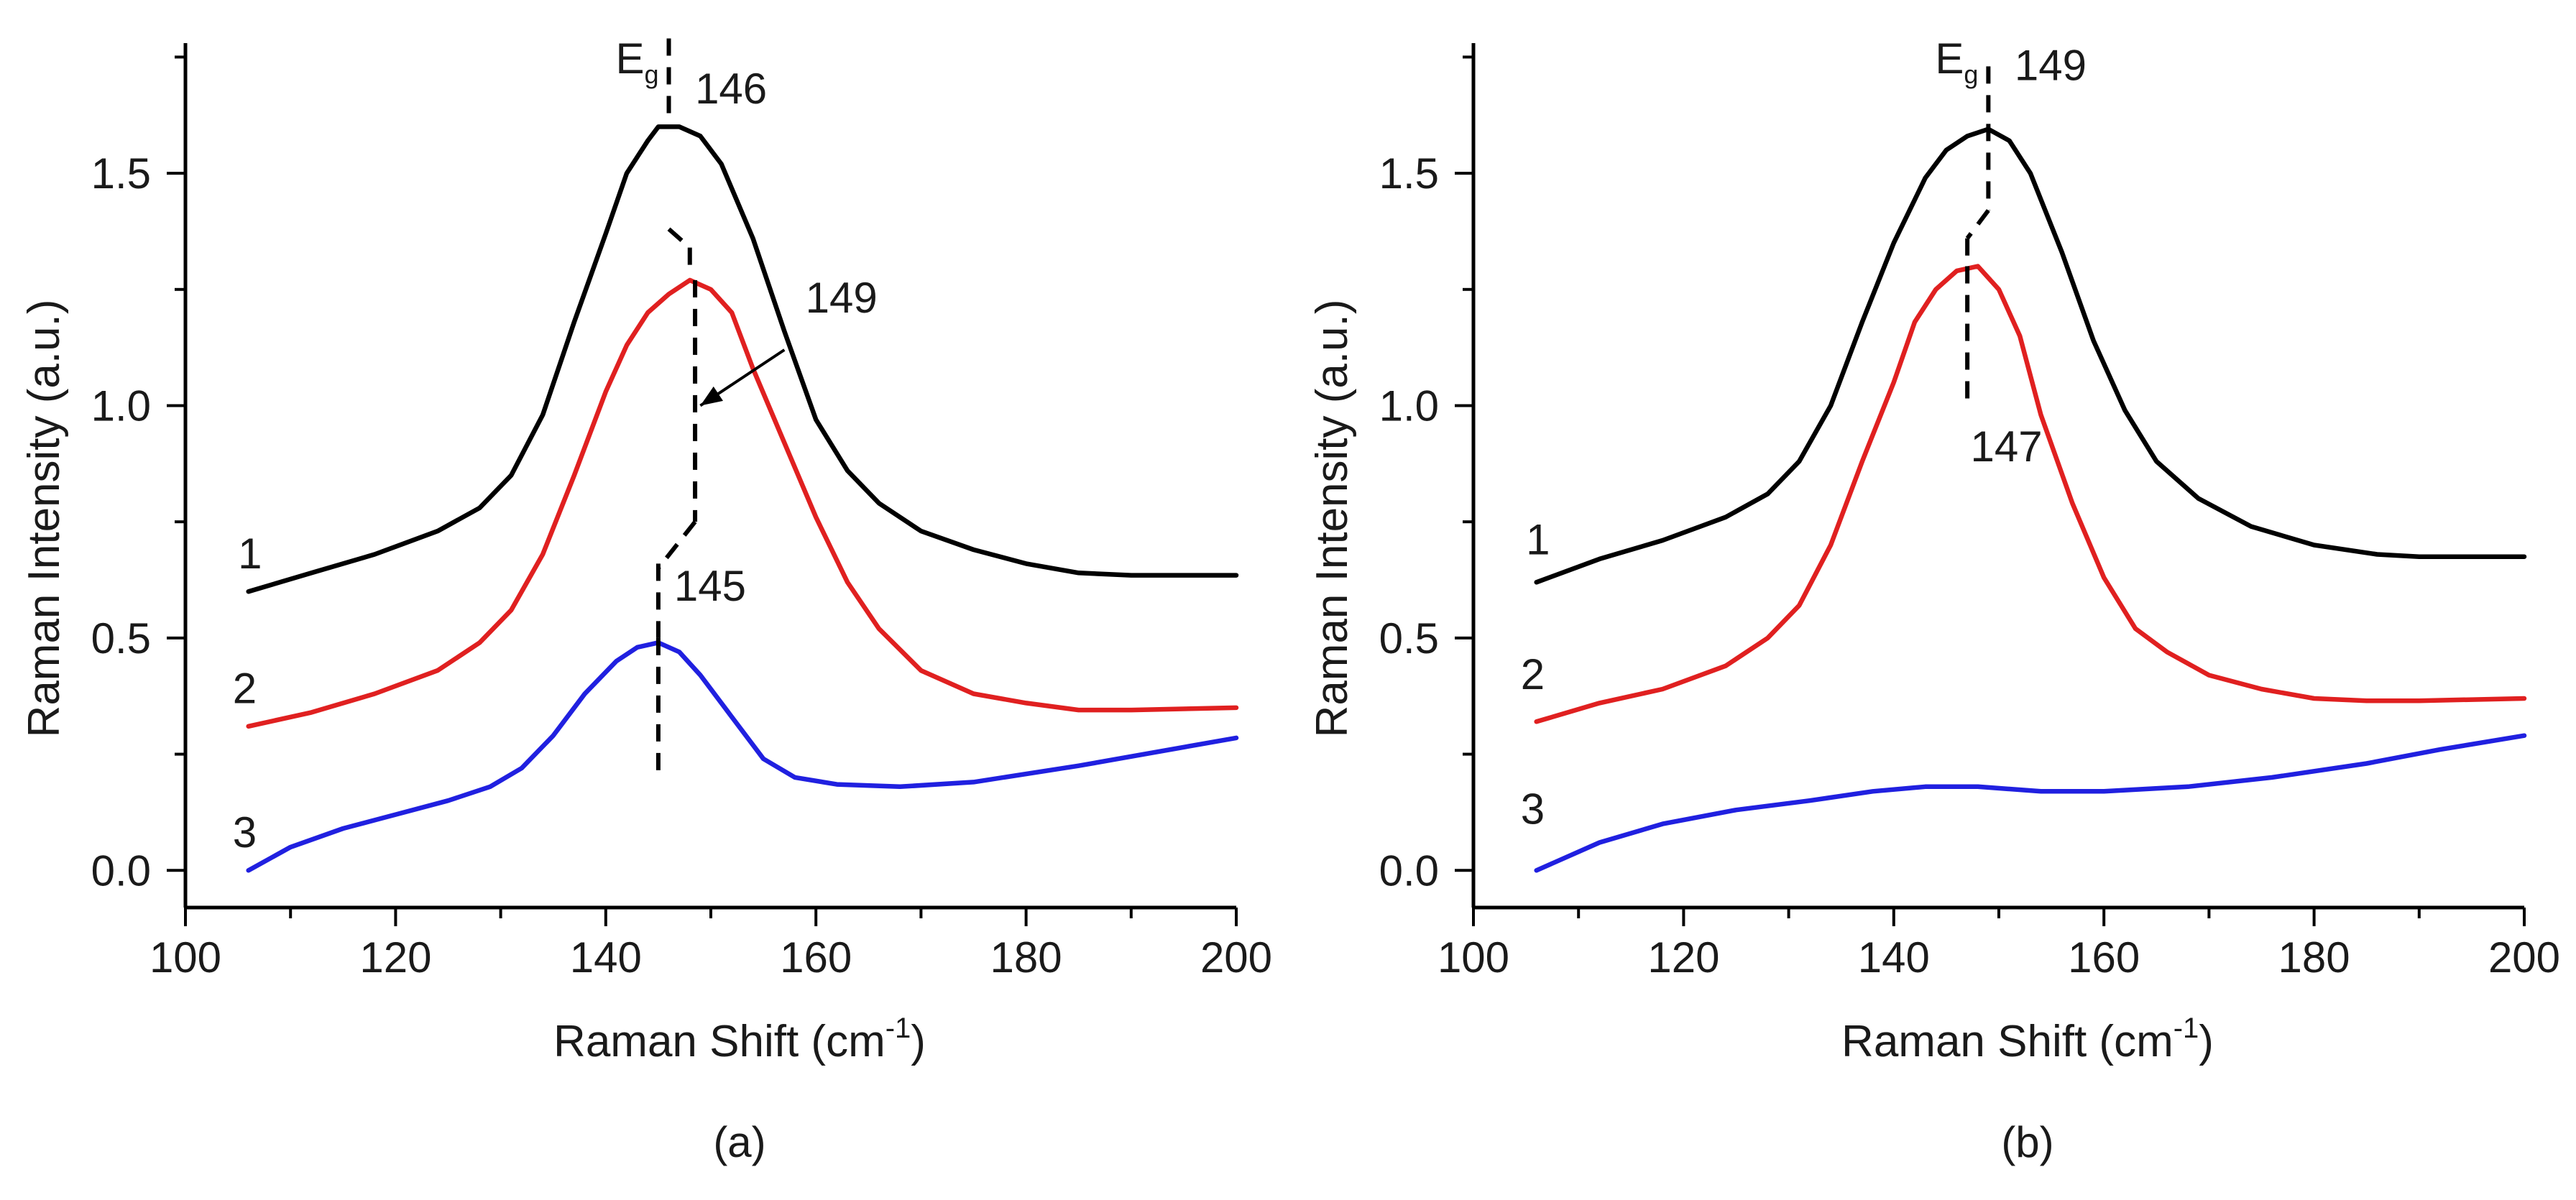 The height and width of the screenshot is (1200, 2576). What do you see at coordinates (731, 89) in the screenshot?
I see `peak-position-label: 146` at bounding box center [731, 89].